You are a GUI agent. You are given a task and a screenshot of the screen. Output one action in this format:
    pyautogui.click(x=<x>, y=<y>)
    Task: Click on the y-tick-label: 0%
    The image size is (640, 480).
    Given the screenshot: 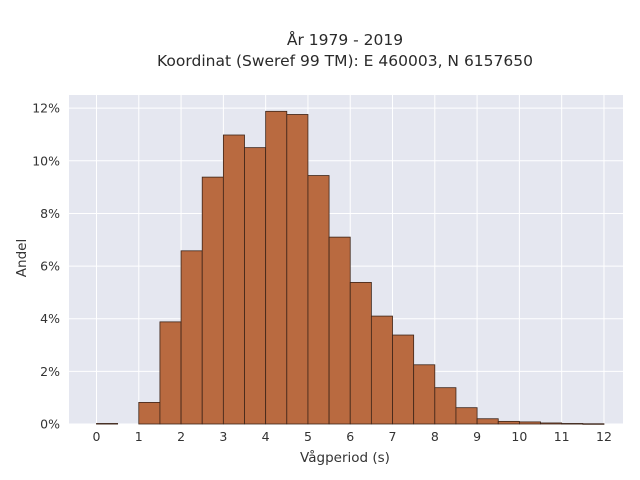 What is the action you would take?
    pyautogui.click(x=50, y=424)
    